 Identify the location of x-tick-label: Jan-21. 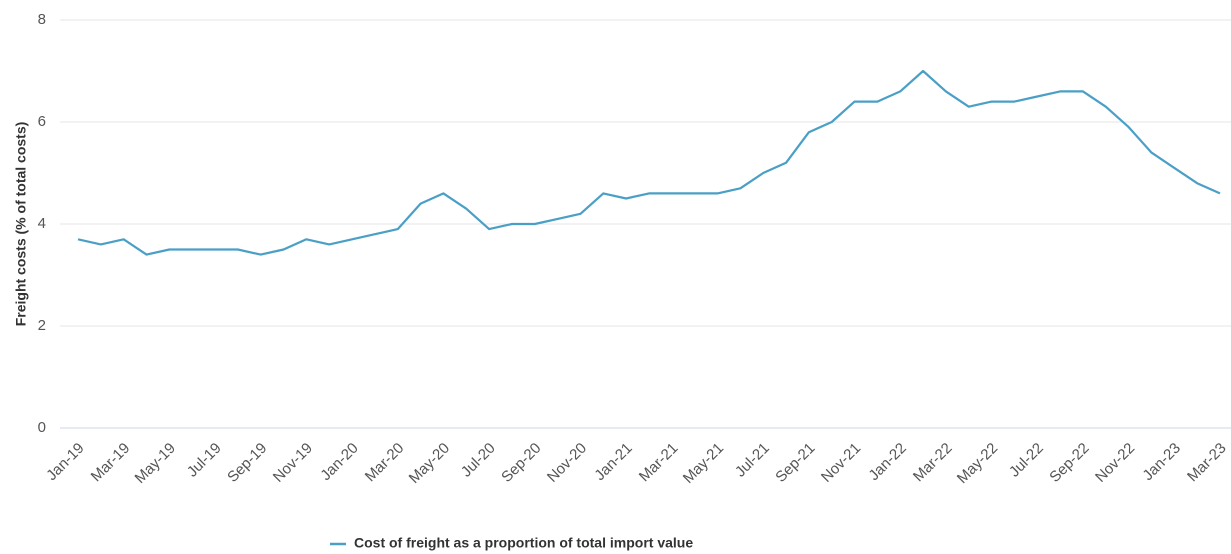
(613, 462).